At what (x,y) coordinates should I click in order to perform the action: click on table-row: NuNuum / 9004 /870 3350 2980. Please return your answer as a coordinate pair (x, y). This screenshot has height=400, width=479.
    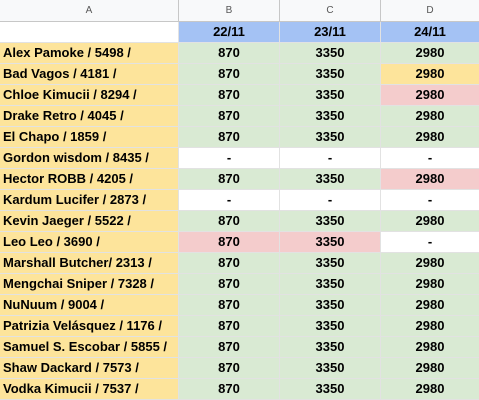
    Looking at the image, I should click on (239, 305).